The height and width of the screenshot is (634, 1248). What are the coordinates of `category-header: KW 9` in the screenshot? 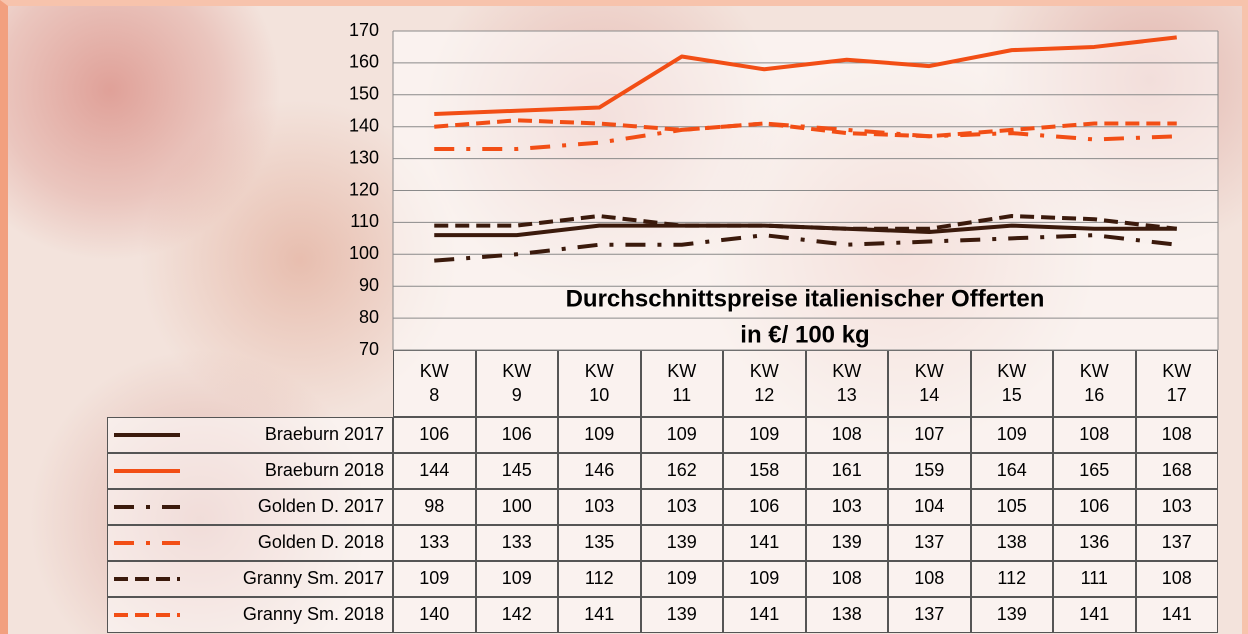 It's located at (516, 383).